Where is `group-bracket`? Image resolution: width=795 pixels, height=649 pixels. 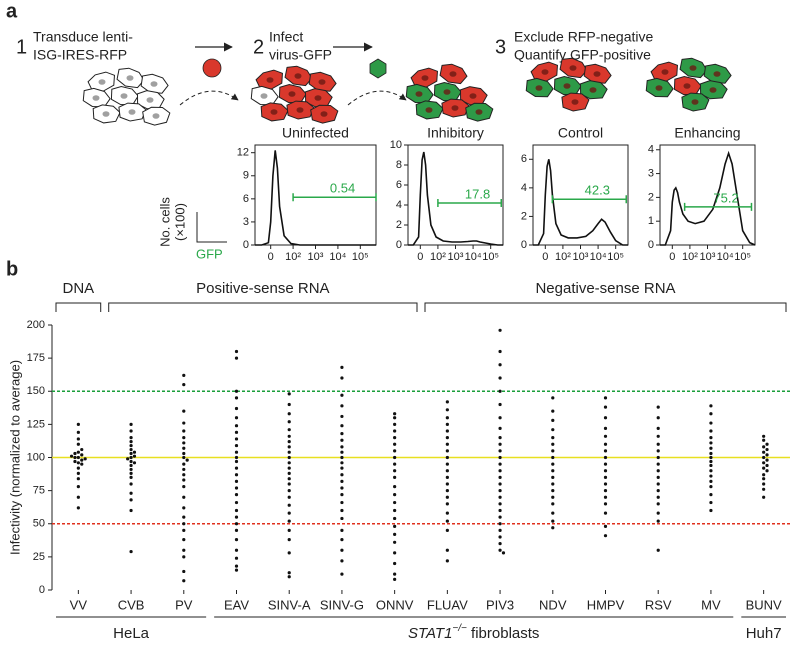
group-bracket is located at coordinates (605, 307).